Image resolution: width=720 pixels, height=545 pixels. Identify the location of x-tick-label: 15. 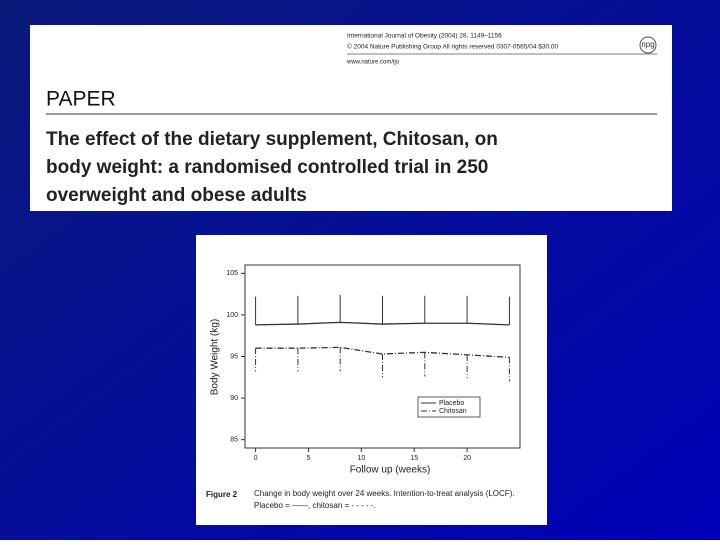
(414, 458).